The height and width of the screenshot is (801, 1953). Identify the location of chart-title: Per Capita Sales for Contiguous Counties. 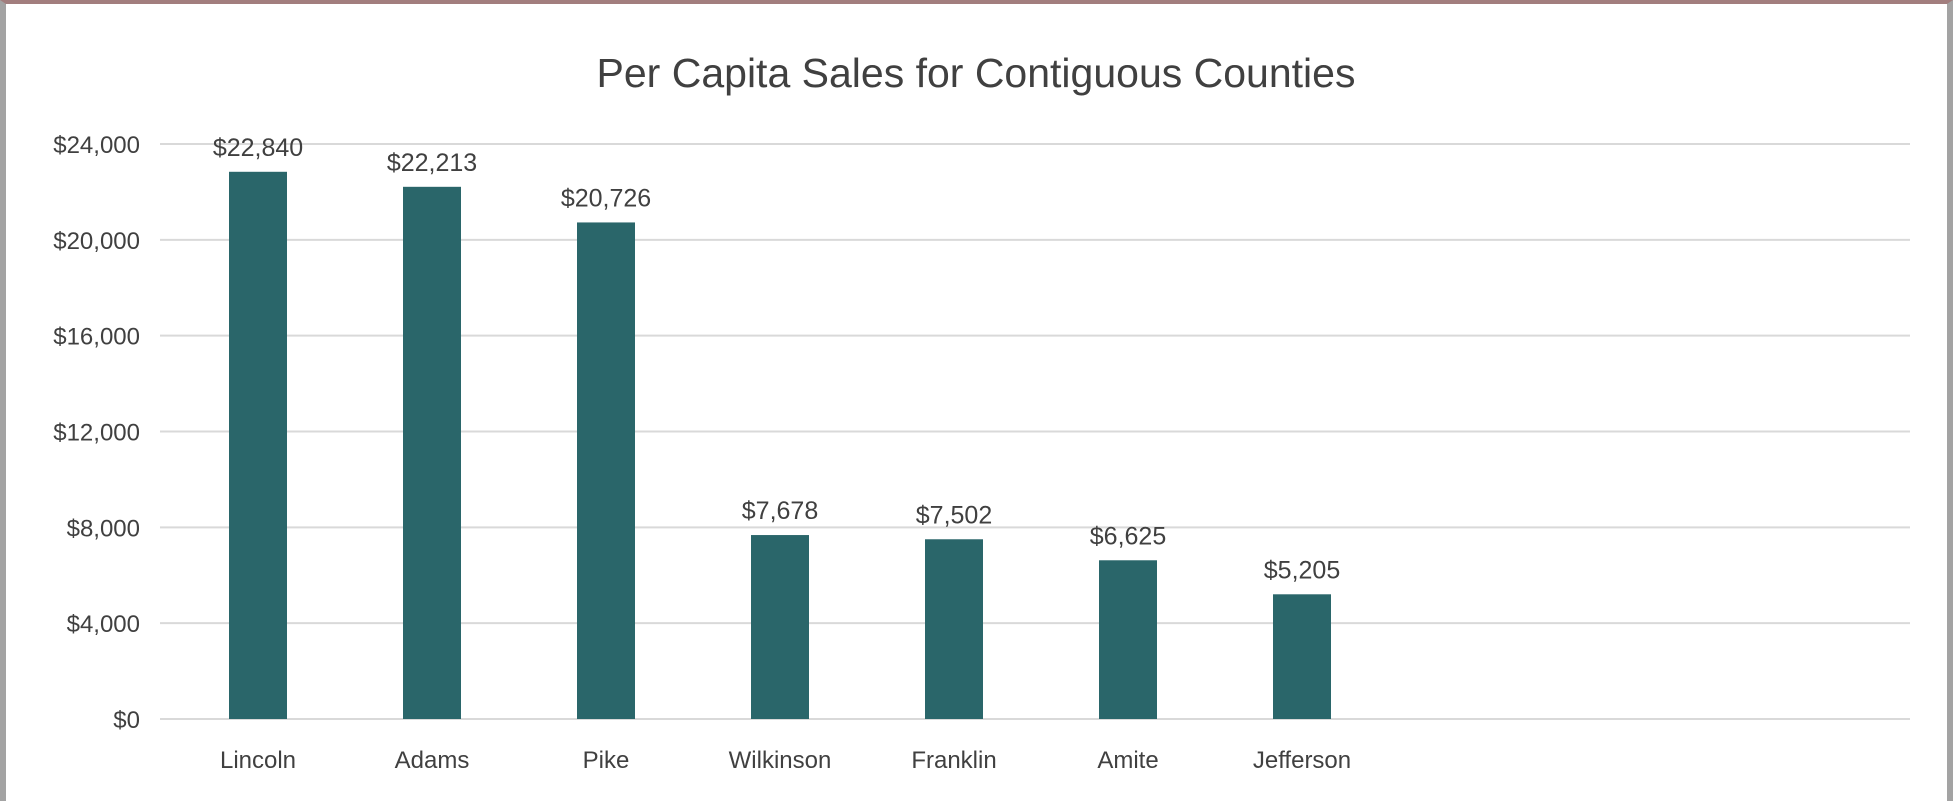
(976, 73).